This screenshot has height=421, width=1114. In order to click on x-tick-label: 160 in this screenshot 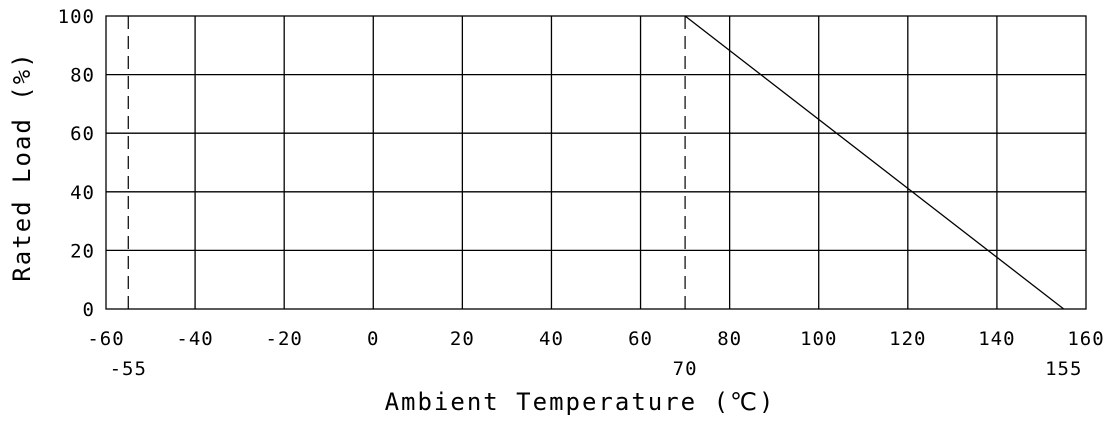, I will do `click(1085, 339)`.